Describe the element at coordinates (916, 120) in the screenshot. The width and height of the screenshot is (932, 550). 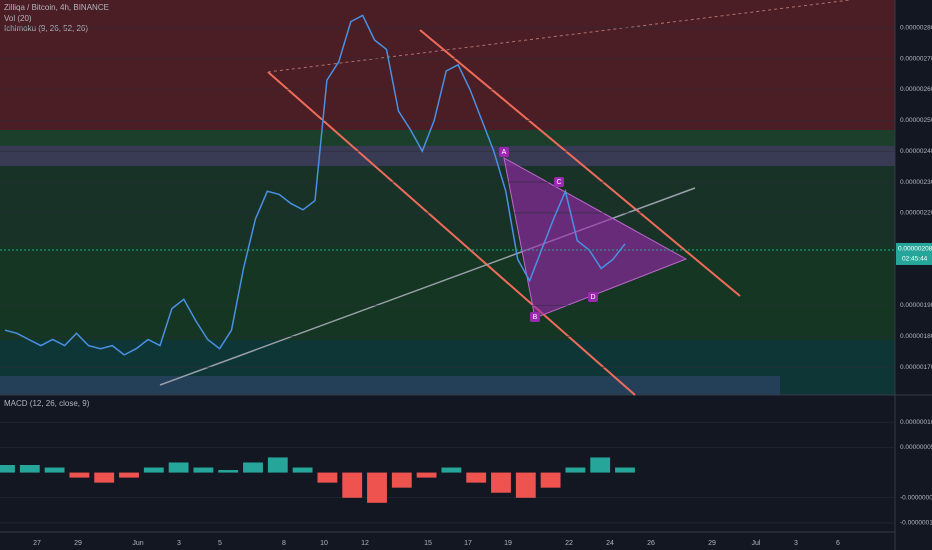
I see `y-tick-label: 0.00000250` at that location.